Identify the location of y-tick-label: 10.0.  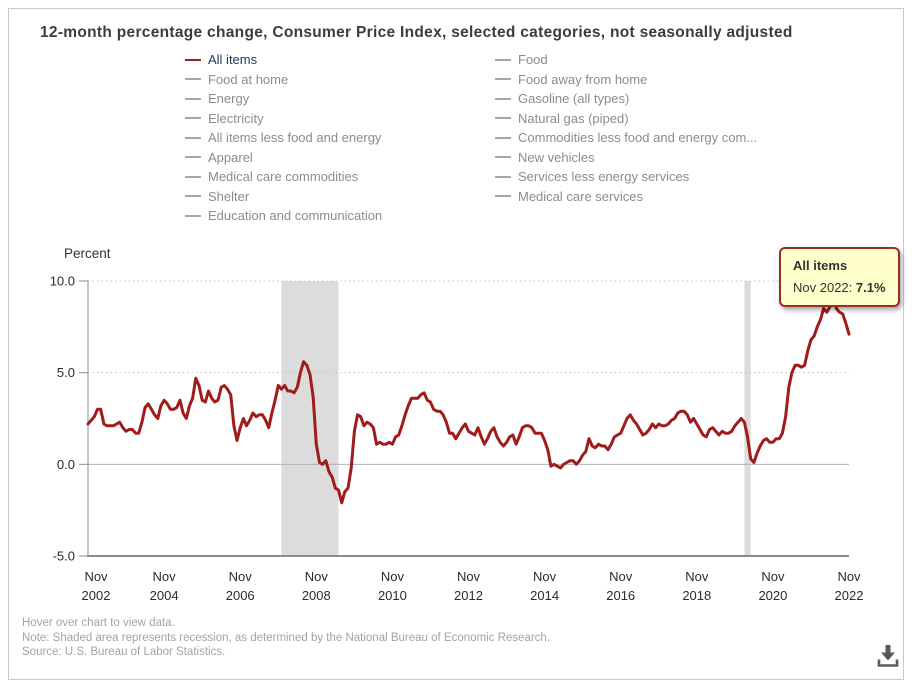
(62, 281).